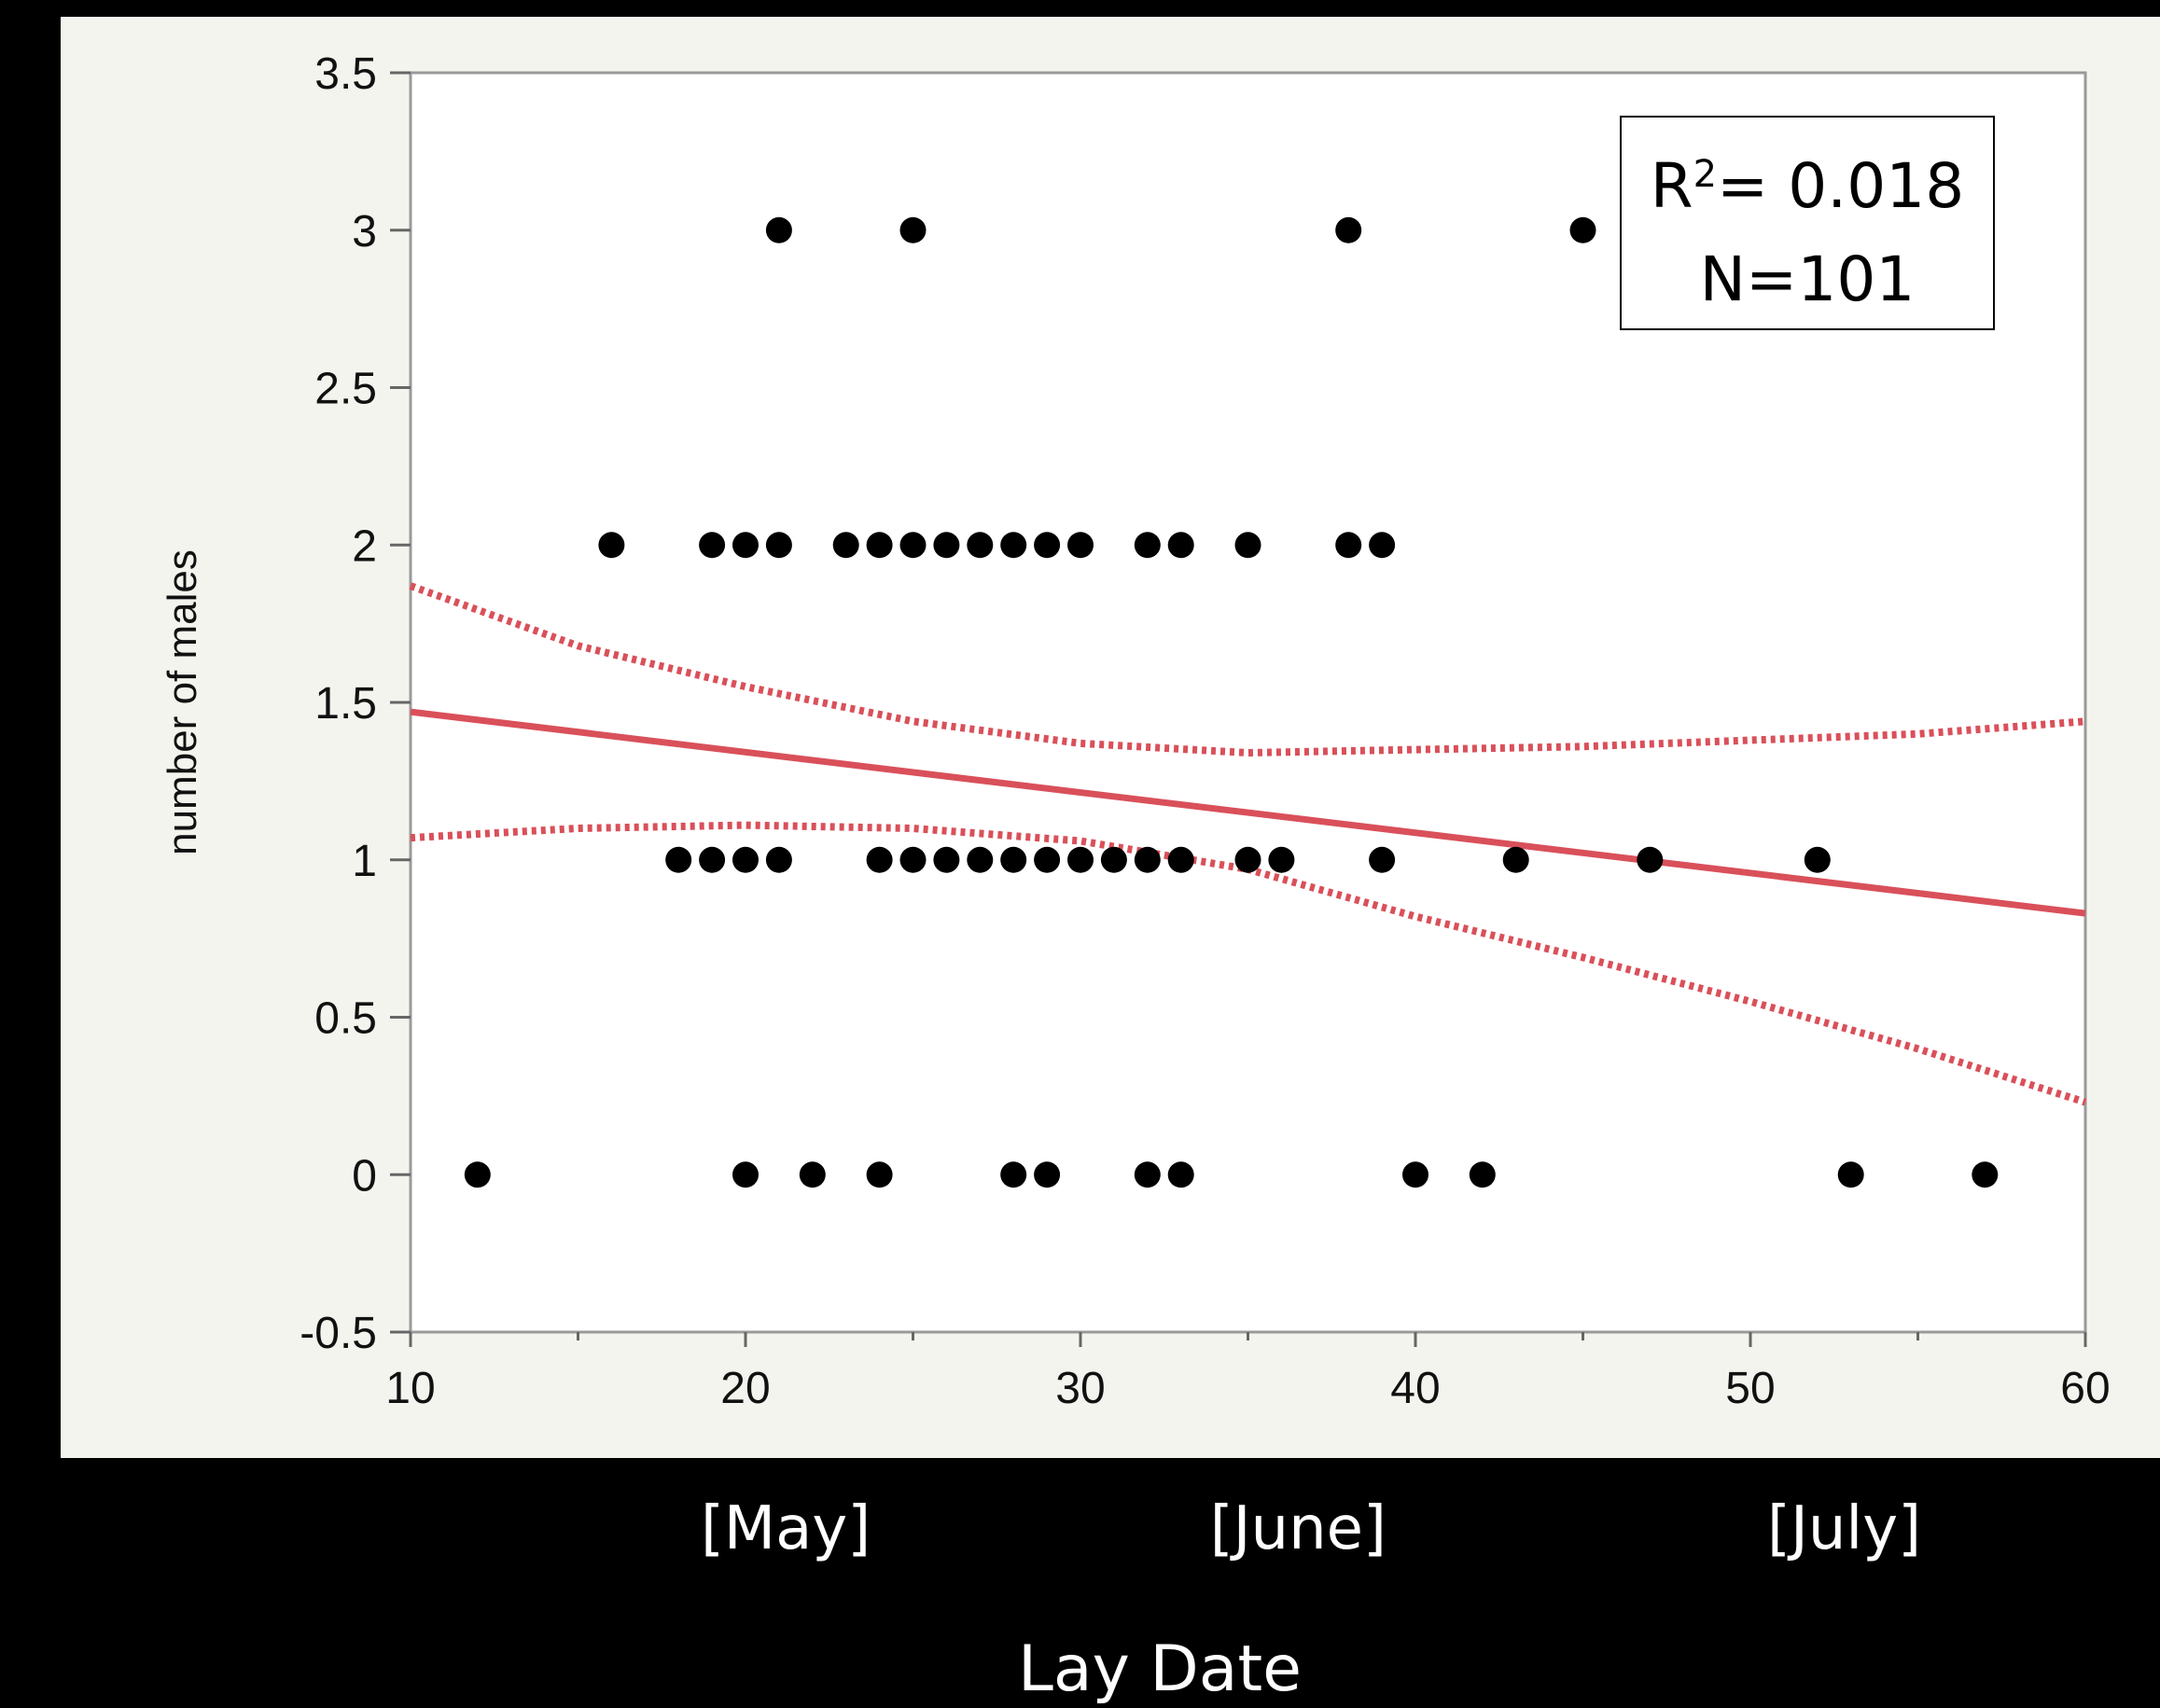 This screenshot has height=1708, width=2160. I want to click on x-tick-label: 10, so click(410, 1388).